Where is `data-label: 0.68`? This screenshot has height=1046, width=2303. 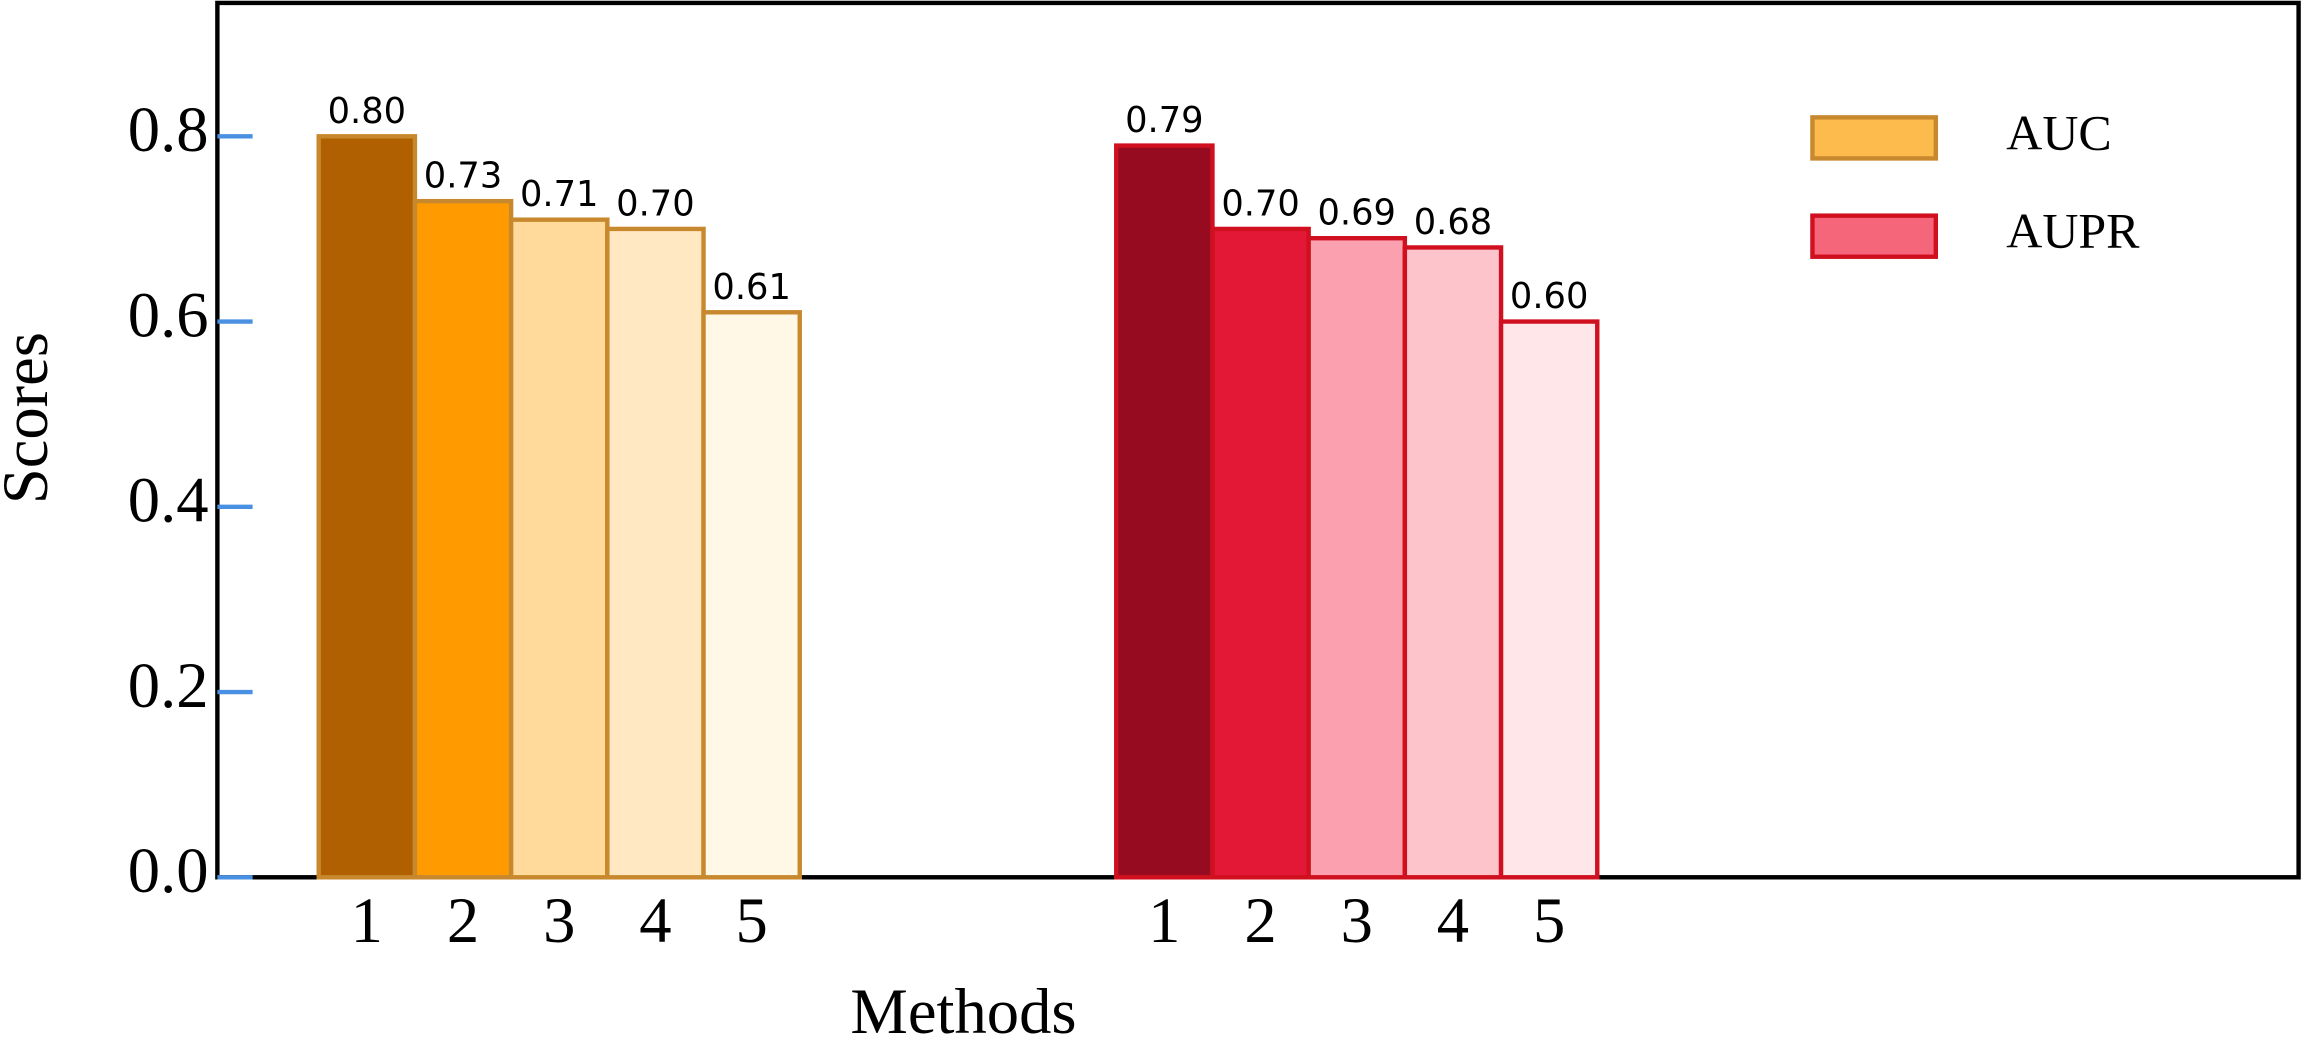 data-label: 0.68 is located at coordinates (1453, 222).